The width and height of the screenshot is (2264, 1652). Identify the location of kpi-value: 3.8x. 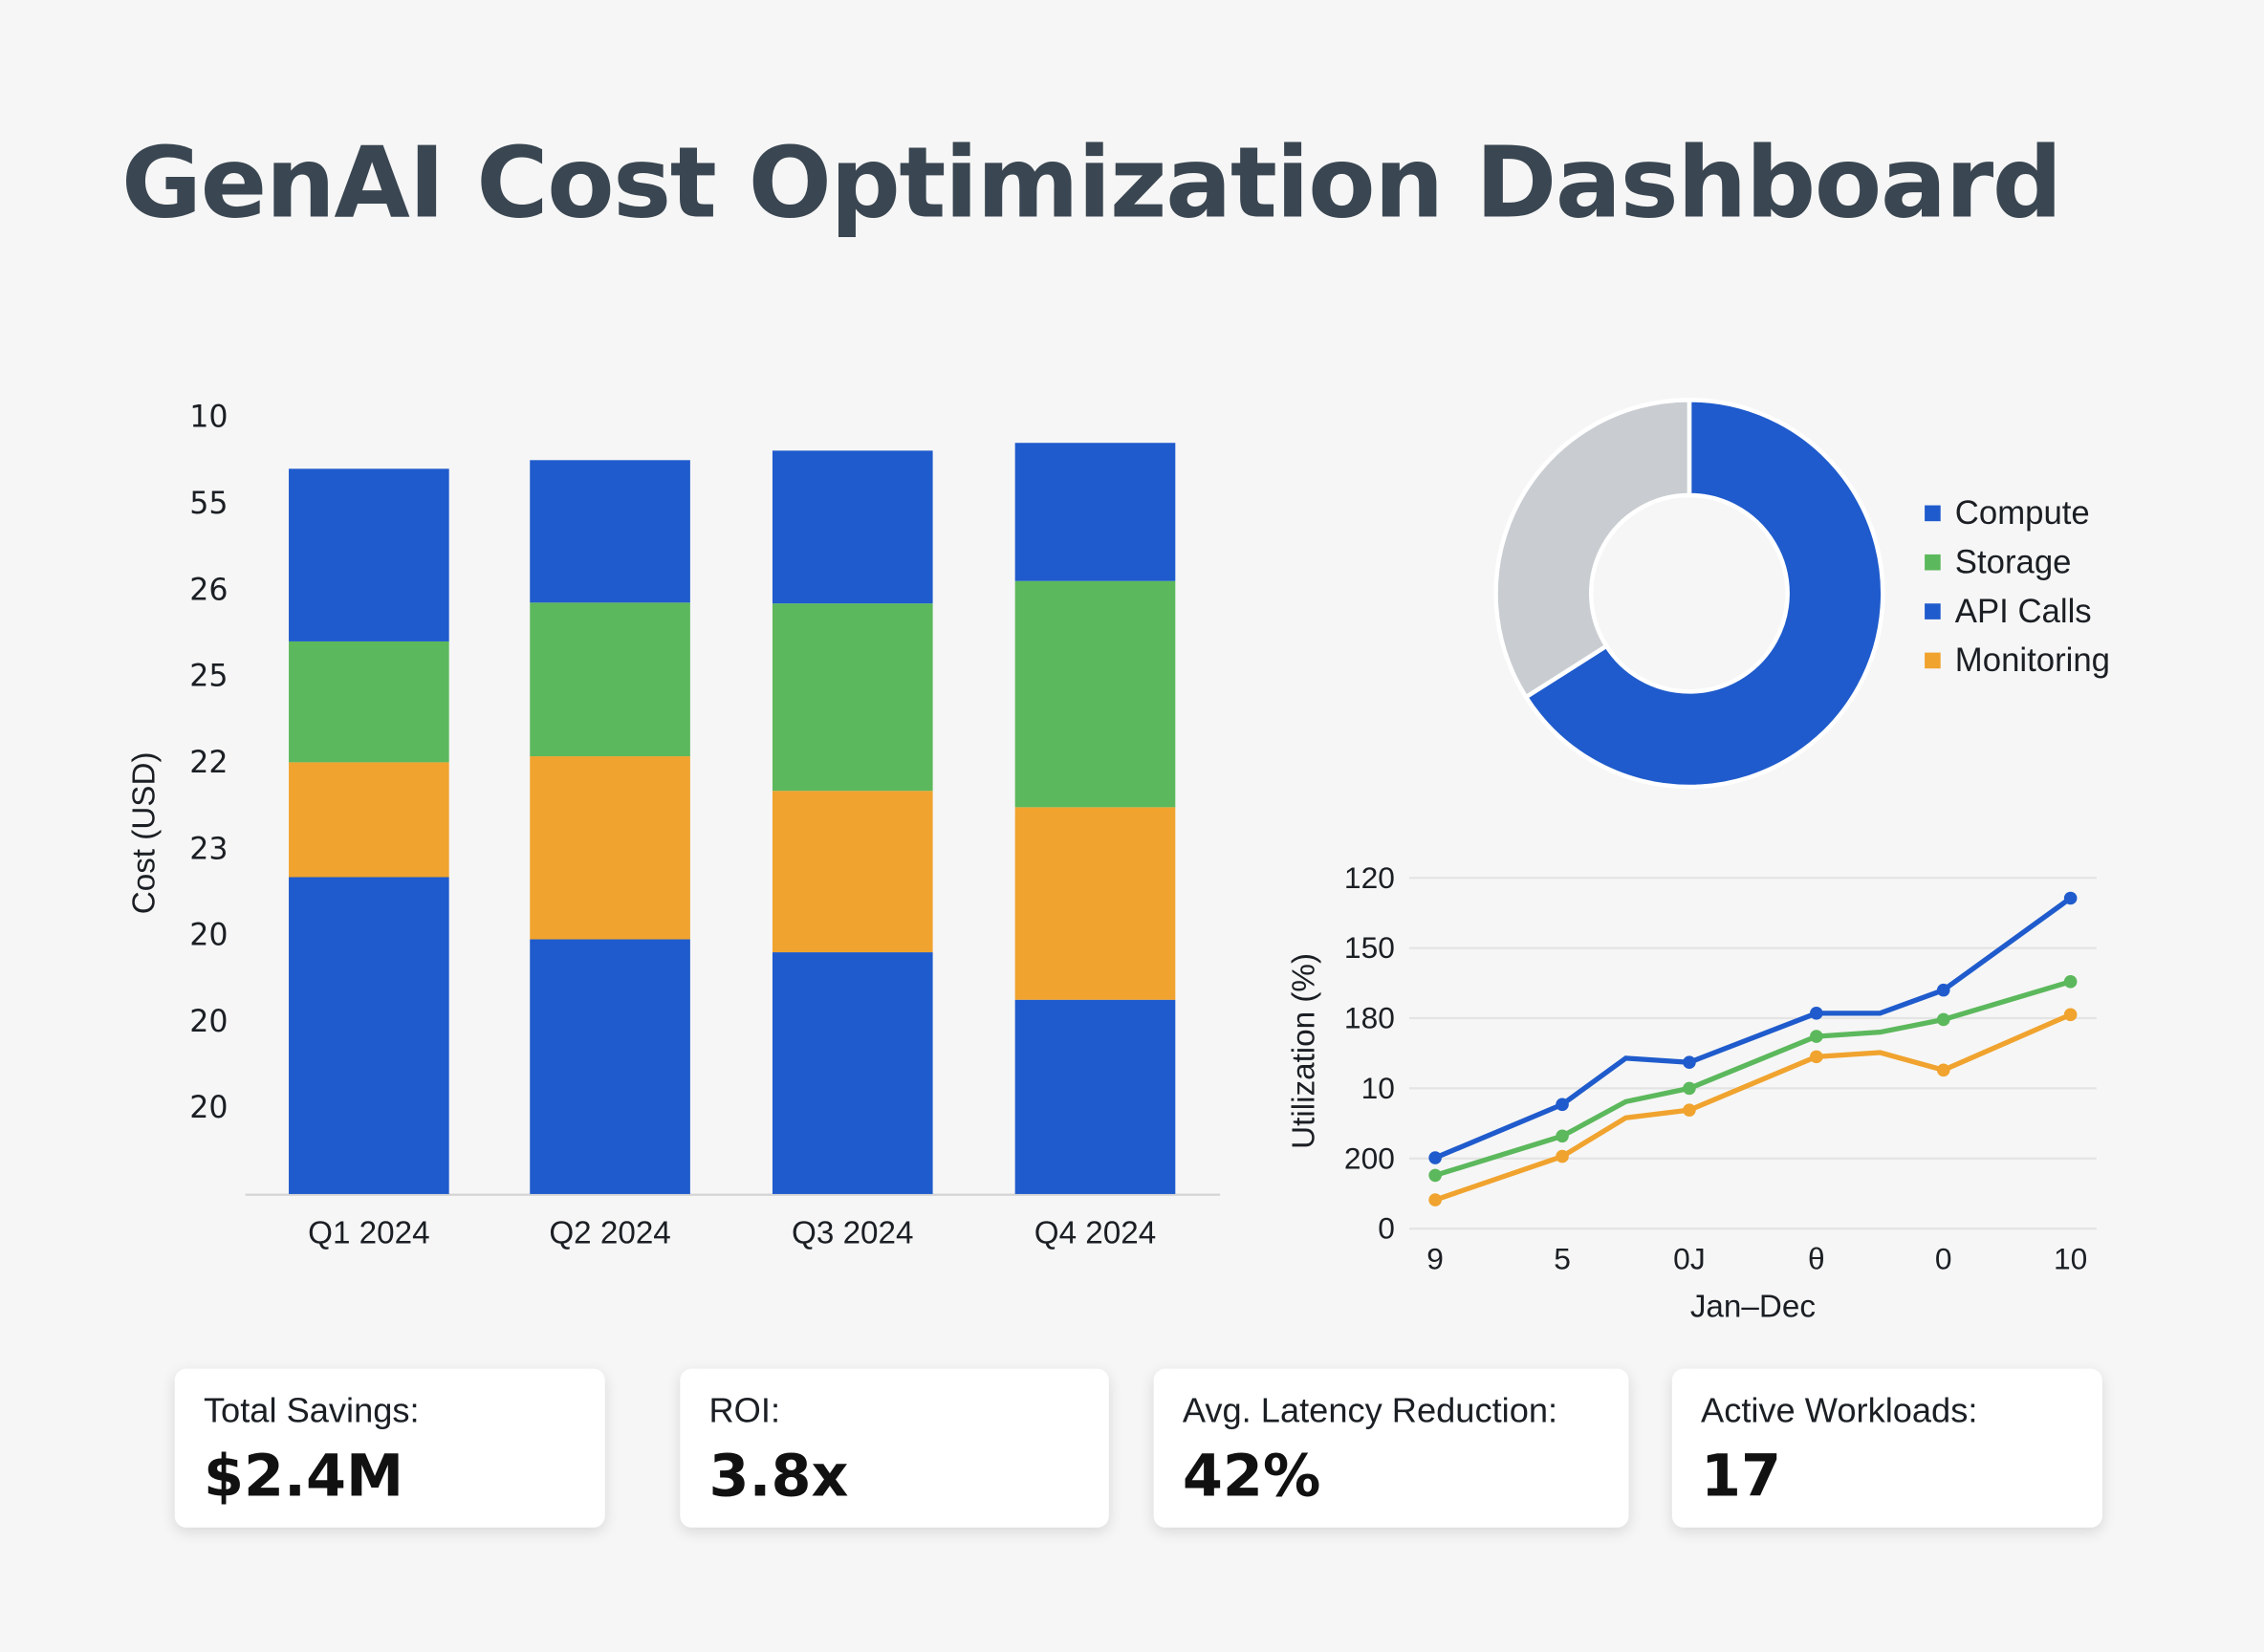
(779, 1477).